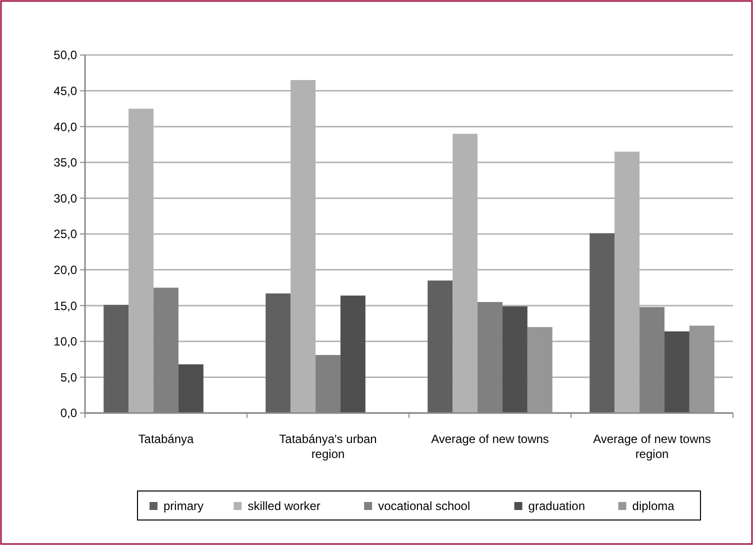 The height and width of the screenshot is (546, 754). Describe the element at coordinates (66, 198) in the screenshot. I see `y-tick-label: 30,0` at that location.